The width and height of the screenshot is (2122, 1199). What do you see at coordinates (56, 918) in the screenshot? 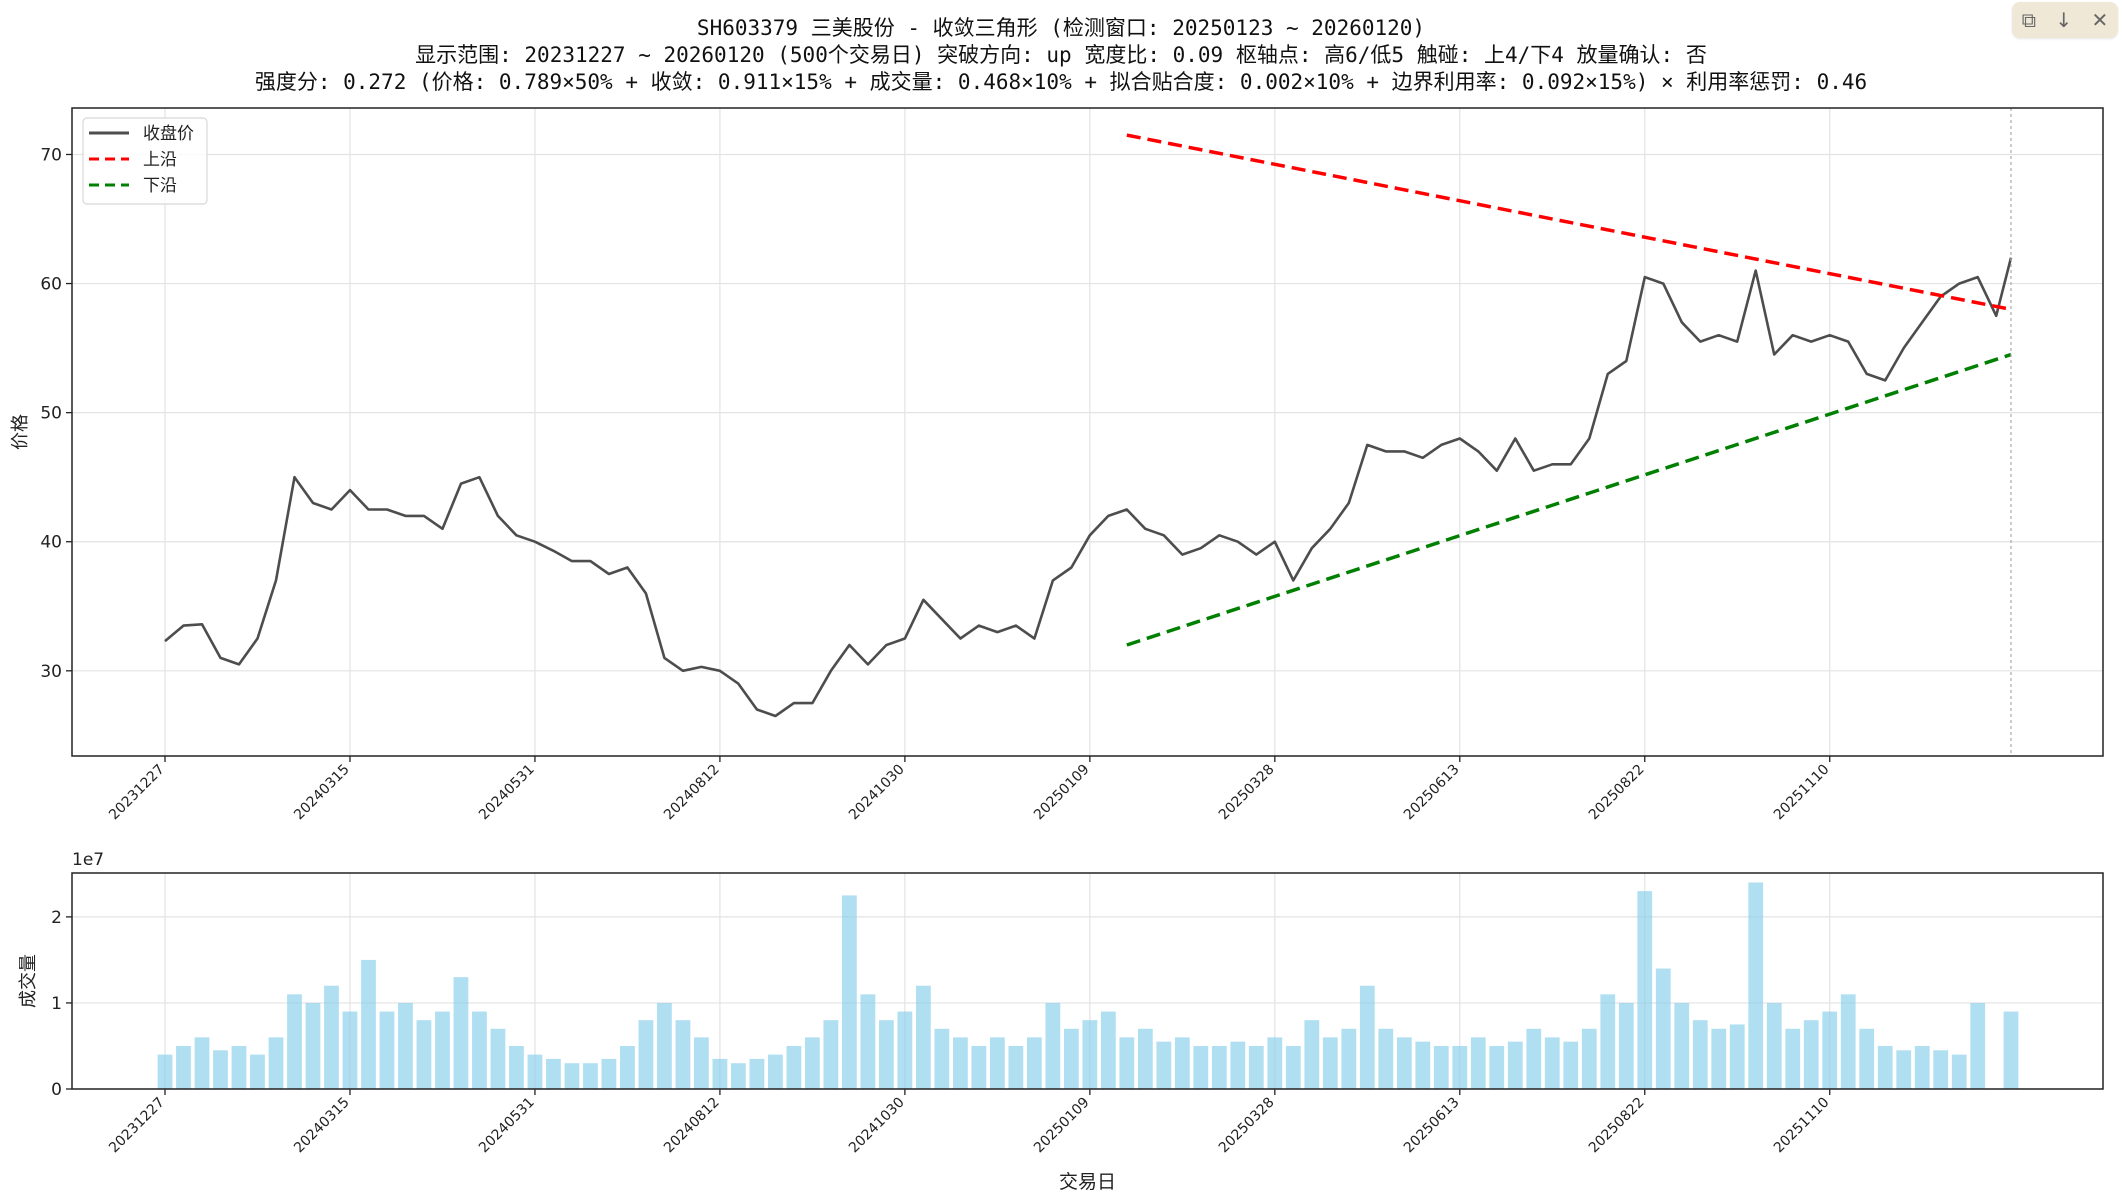
I see `y-tick-label: 2` at bounding box center [56, 918].